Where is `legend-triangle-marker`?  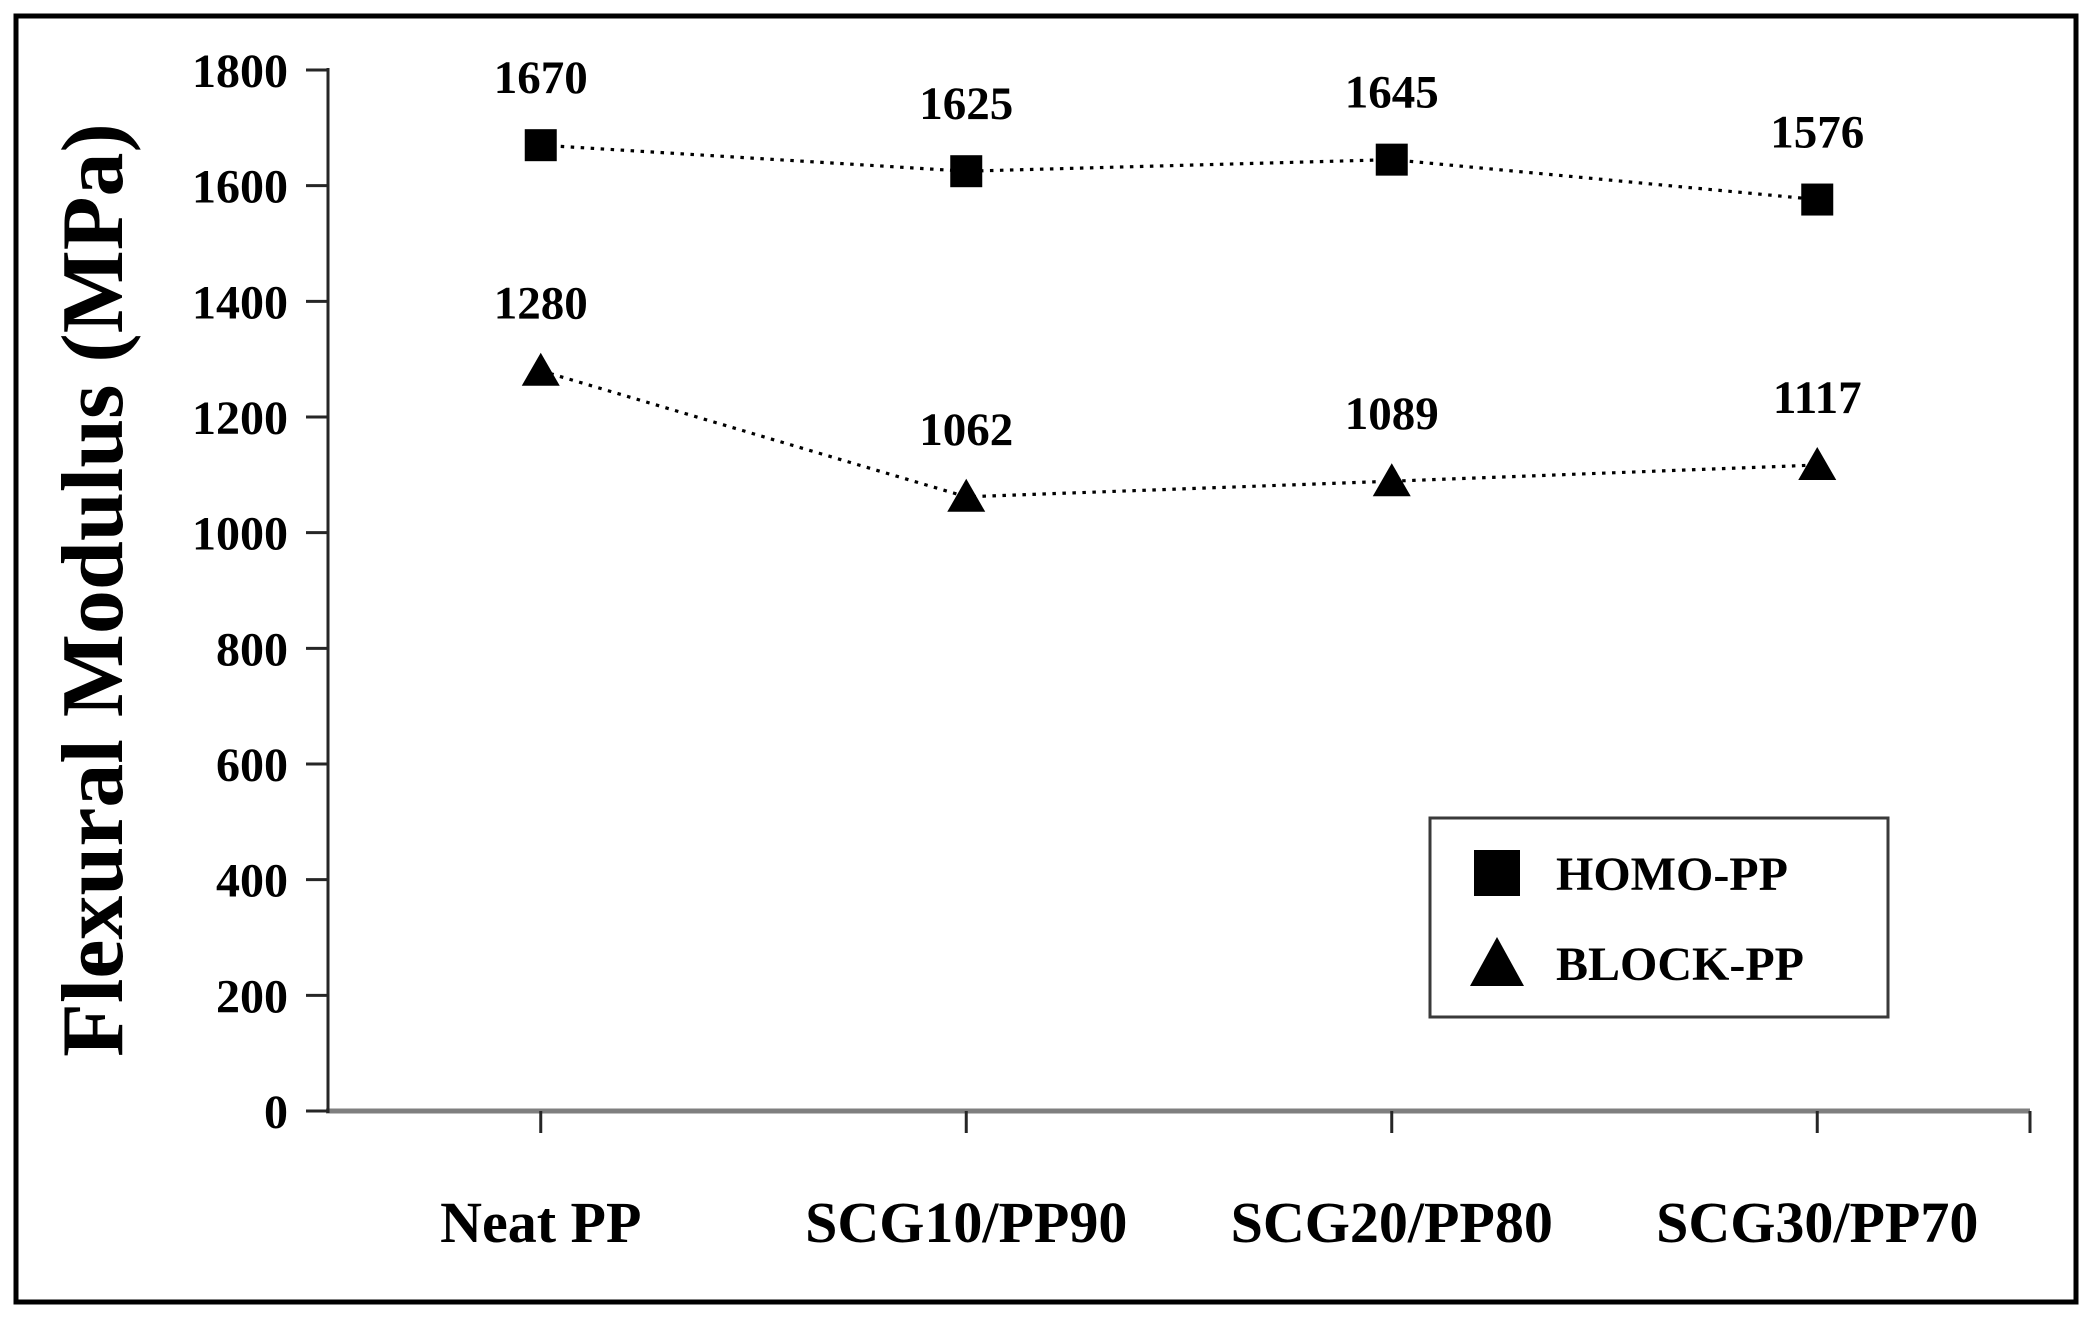 legend-triangle-marker is located at coordinates (1497, 961).